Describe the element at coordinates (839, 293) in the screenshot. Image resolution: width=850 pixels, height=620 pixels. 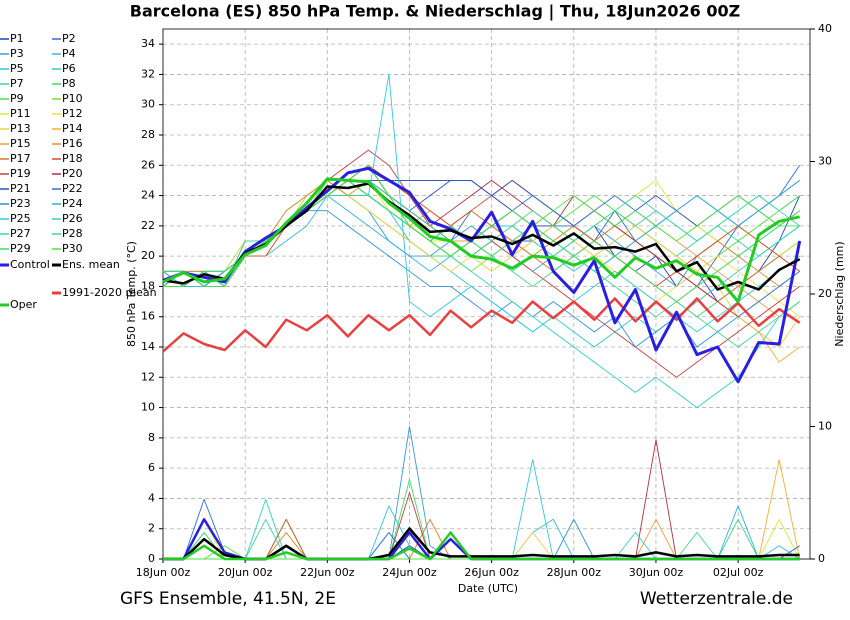
I see `y2-axis-label: Niederschlag (mm)` at that location.